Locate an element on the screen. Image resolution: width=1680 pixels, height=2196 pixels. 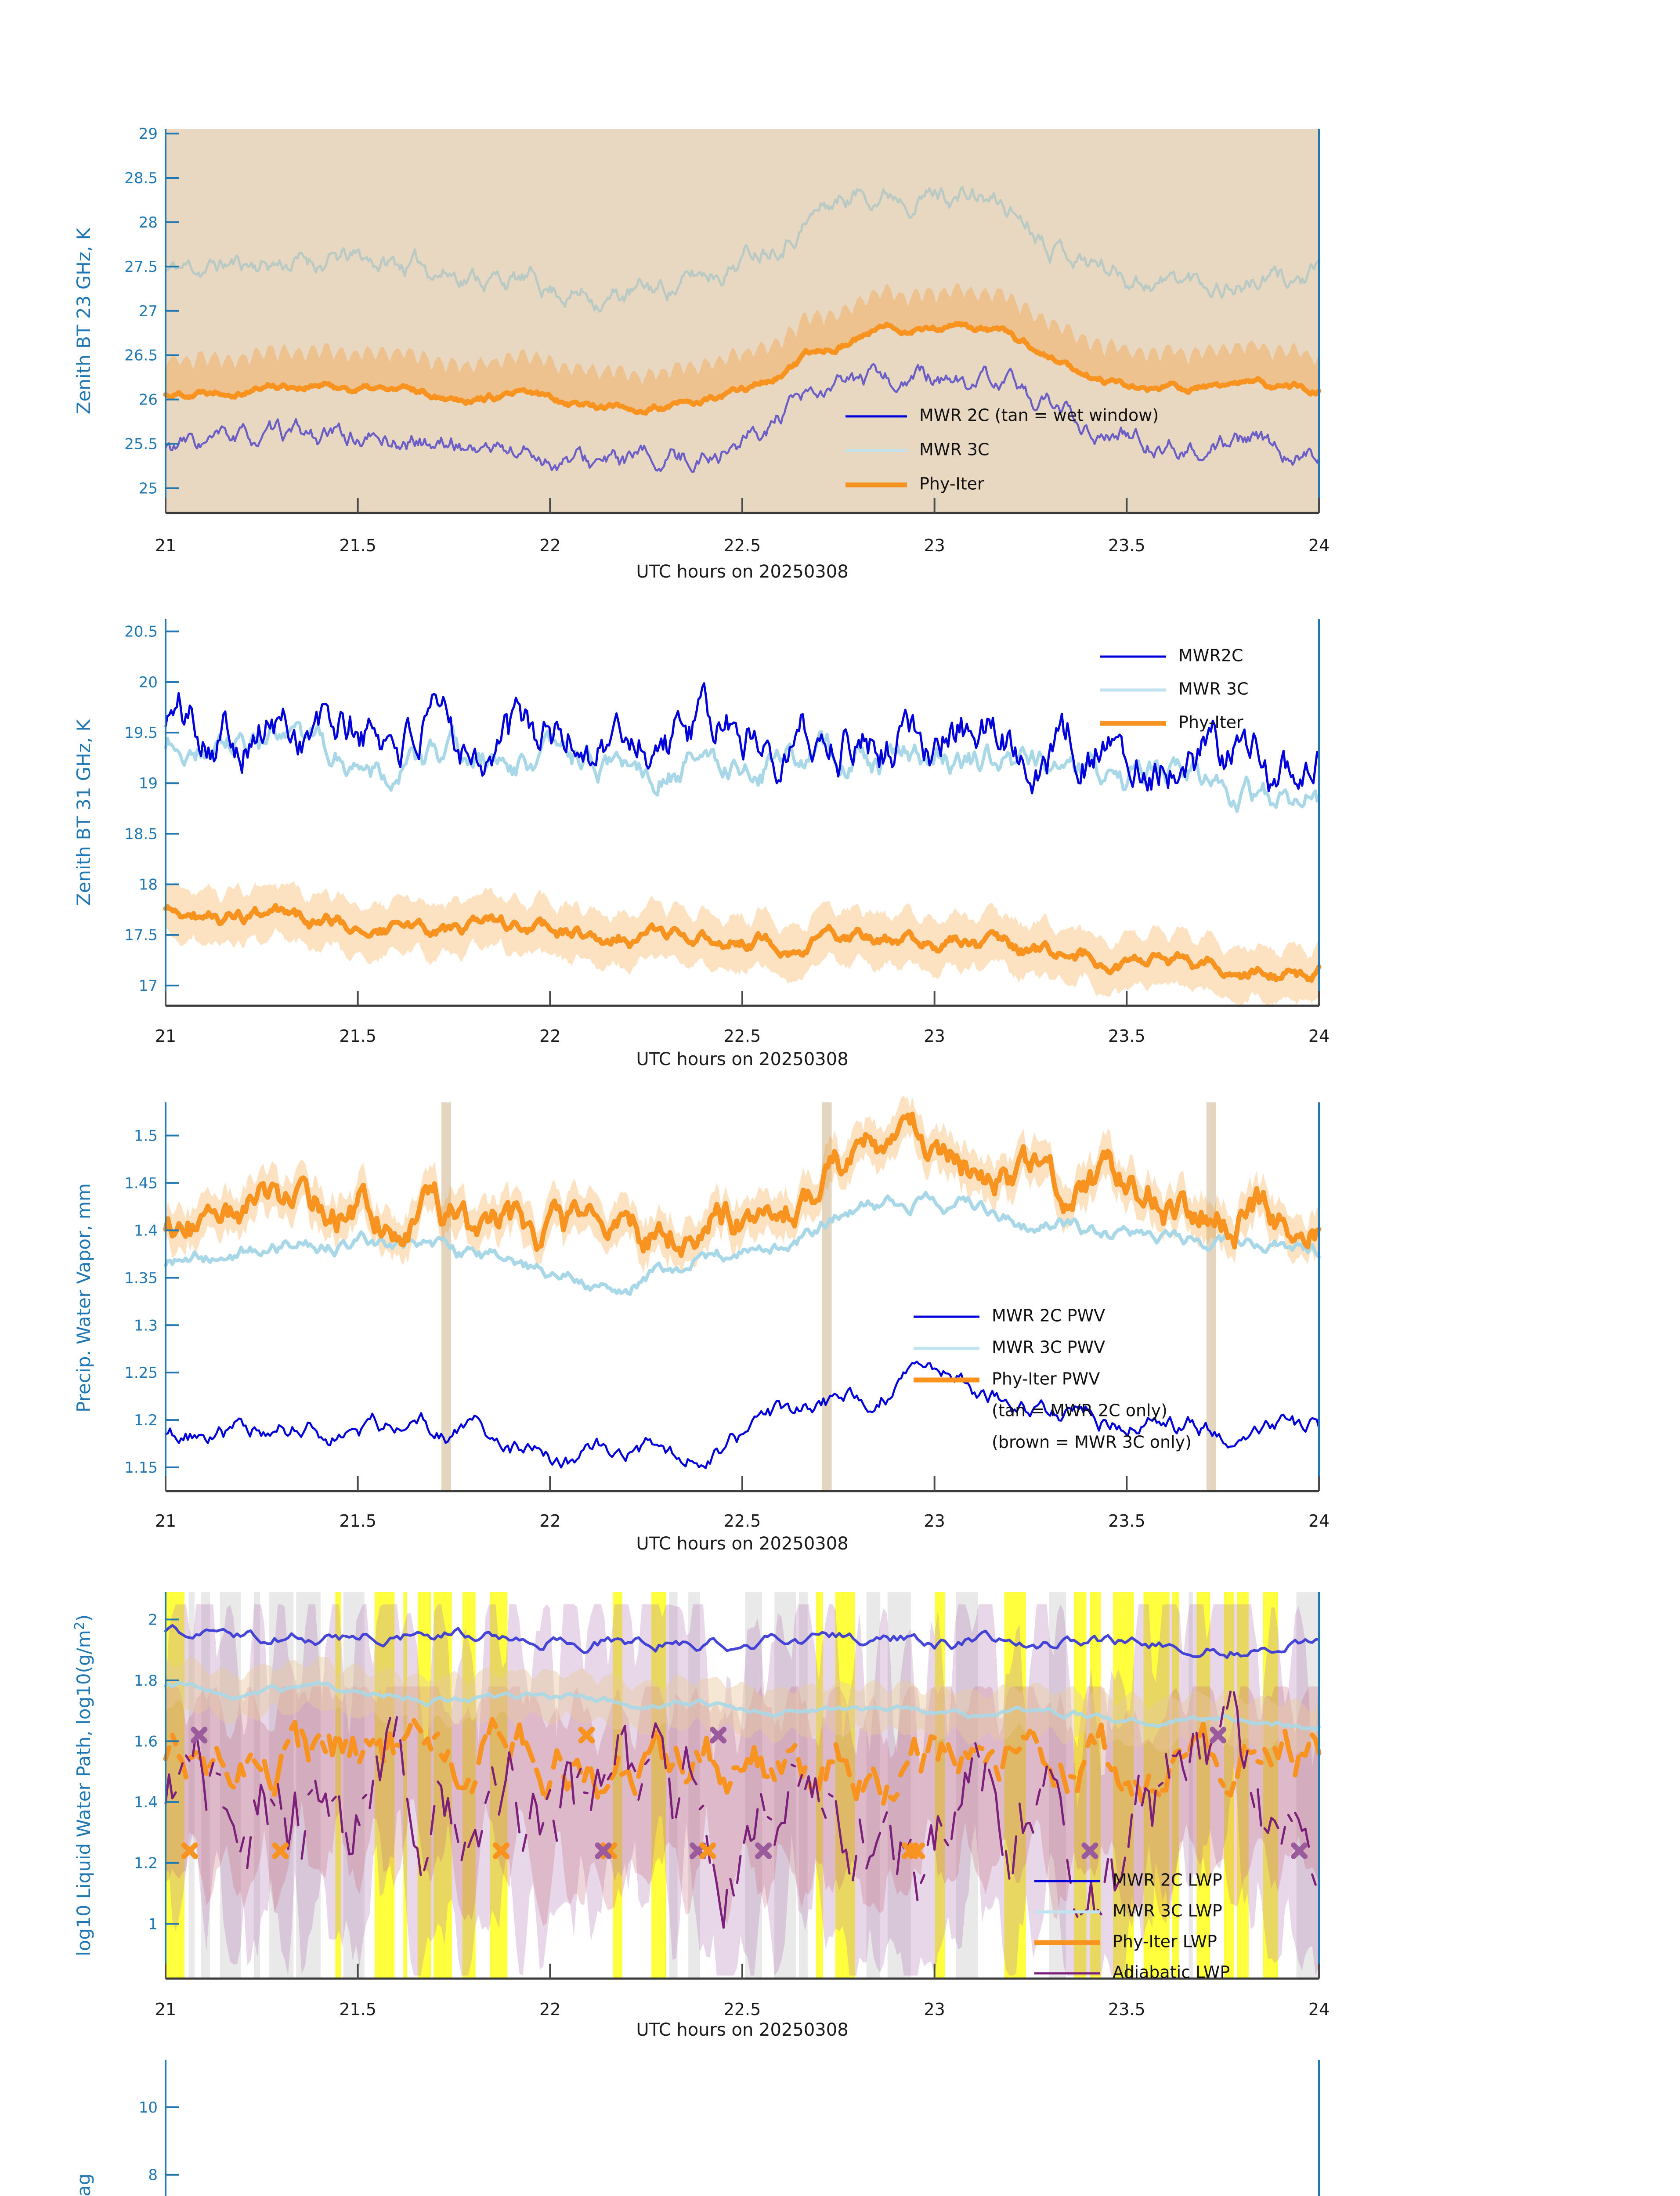
panel5-bg is located at coordinates (840, 2121).